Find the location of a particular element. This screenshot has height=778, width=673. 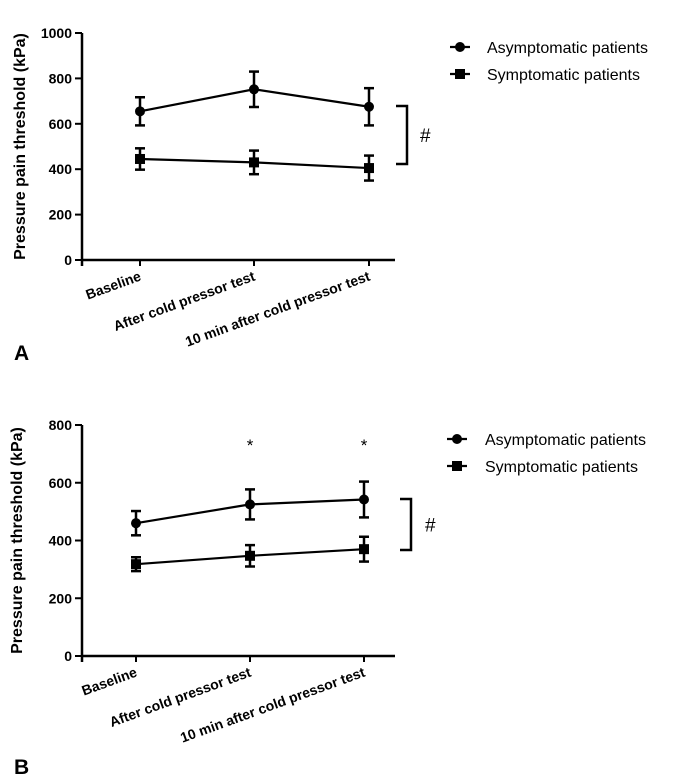

panel-a-series-symptomatic-legend-marker is located at coordinates (460, 74).